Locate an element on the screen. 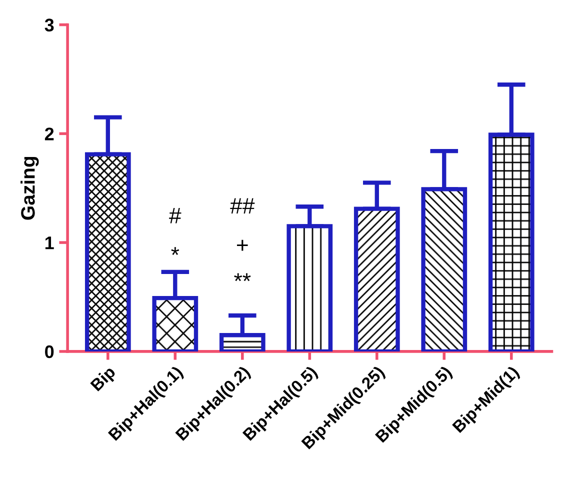 The width and height of the screenshot is (563, 495). annotation: * is located at coordinates (175, 251).